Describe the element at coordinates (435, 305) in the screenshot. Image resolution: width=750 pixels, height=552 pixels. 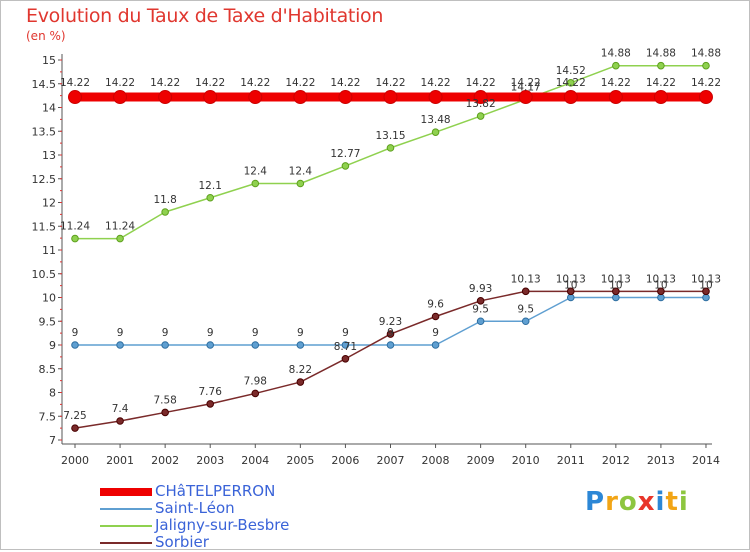
I see `data-label-sorbier: 9.6` at that location.